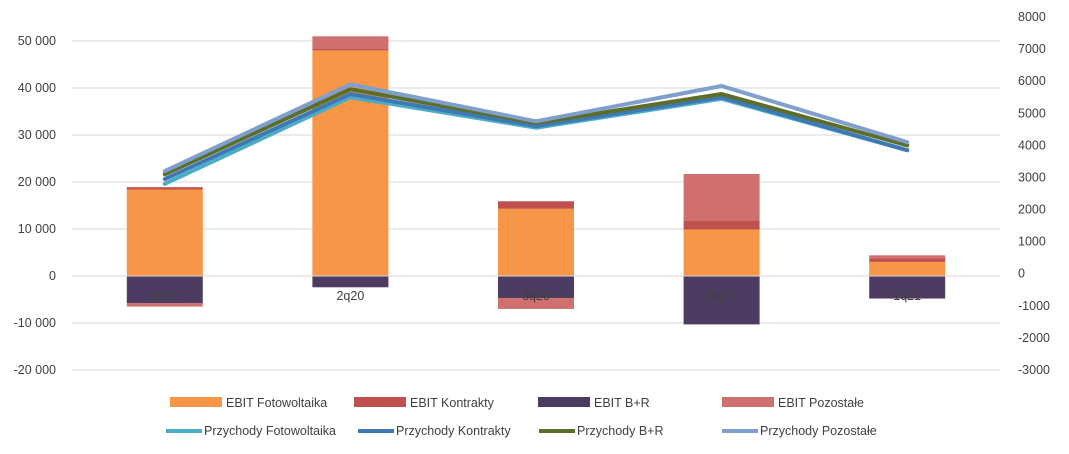 The image size is (1069, 454). I want to click on legend-label: Przychody B+R, so click(620, 431).